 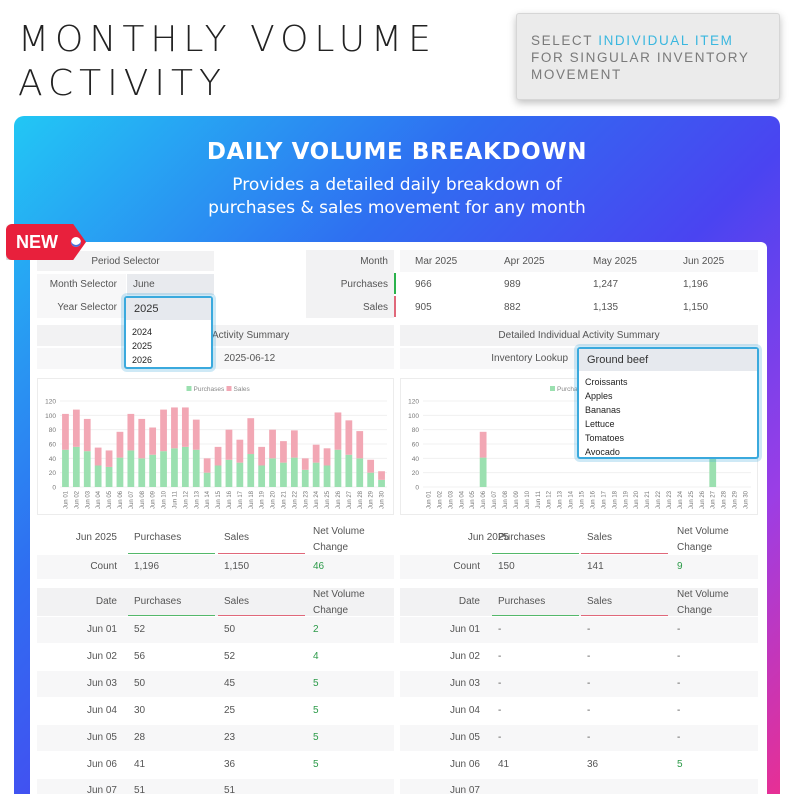 What do you see at coordinates (626, 499) in the screenshot?
I see `x-tick-label: Jun 19` at bounding box center [626, 499].